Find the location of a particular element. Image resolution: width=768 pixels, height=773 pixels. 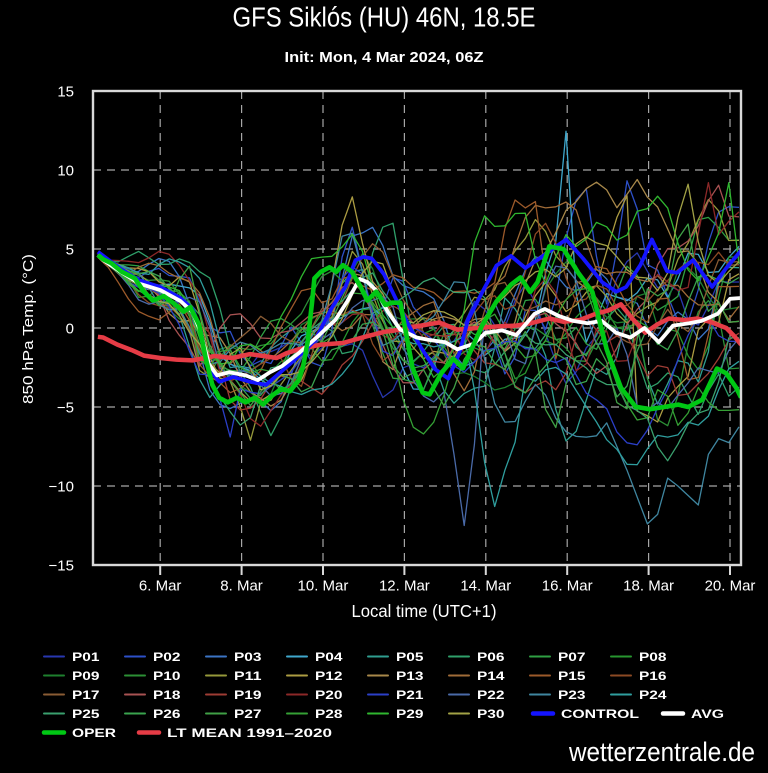

svg-text: P15 is located at coordinates (572, 676).